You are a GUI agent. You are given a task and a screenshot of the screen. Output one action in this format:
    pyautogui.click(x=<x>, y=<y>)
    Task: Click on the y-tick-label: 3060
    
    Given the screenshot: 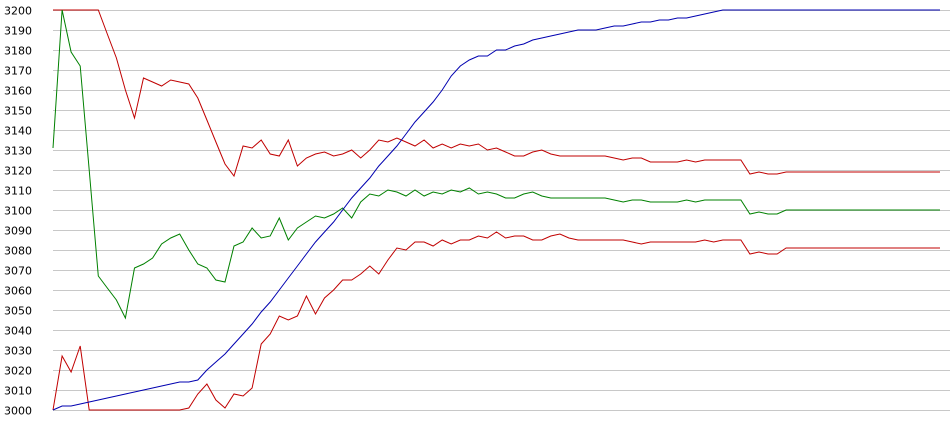 What is the action you would take?
    pyautogui.click(x=18, y=291)
    